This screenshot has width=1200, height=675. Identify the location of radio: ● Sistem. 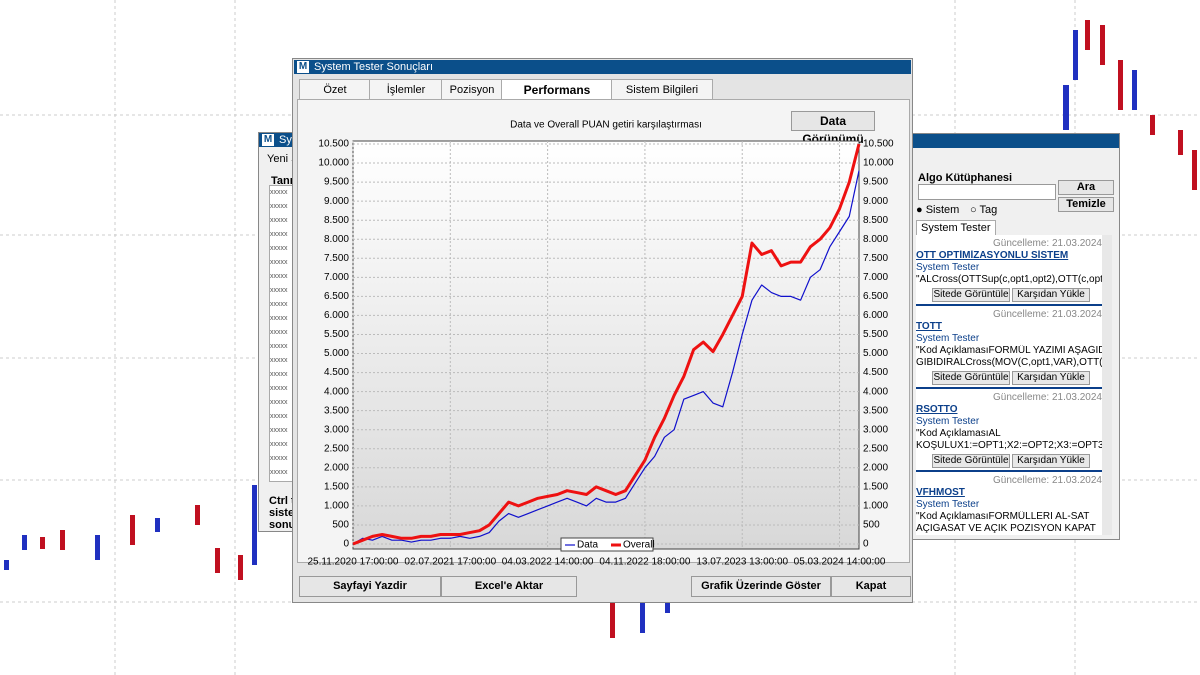
(938, 210).